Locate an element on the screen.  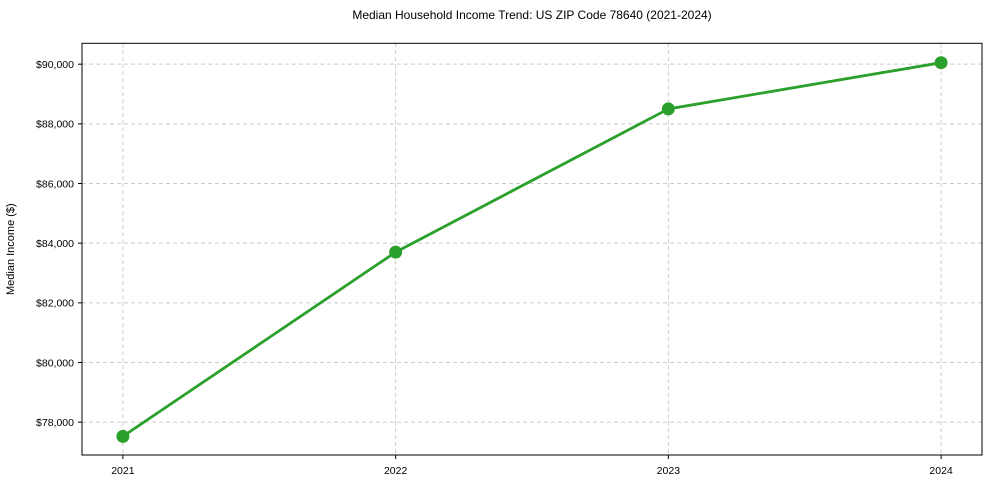
x-tick-label: 2024 is located at coordinates (941, 471).